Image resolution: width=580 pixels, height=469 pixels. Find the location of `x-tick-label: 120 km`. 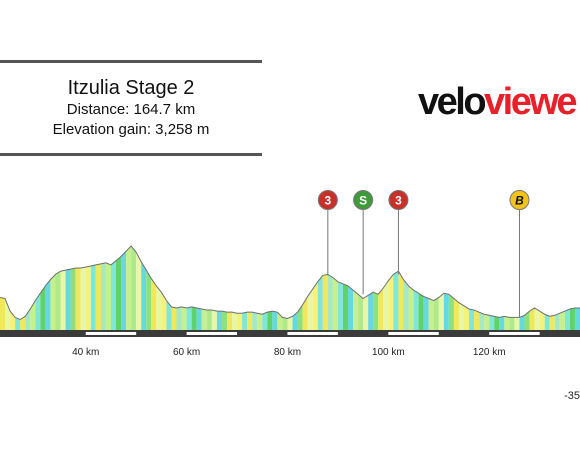

x-tick-label: 120 km is located at coordinates (489, 352).